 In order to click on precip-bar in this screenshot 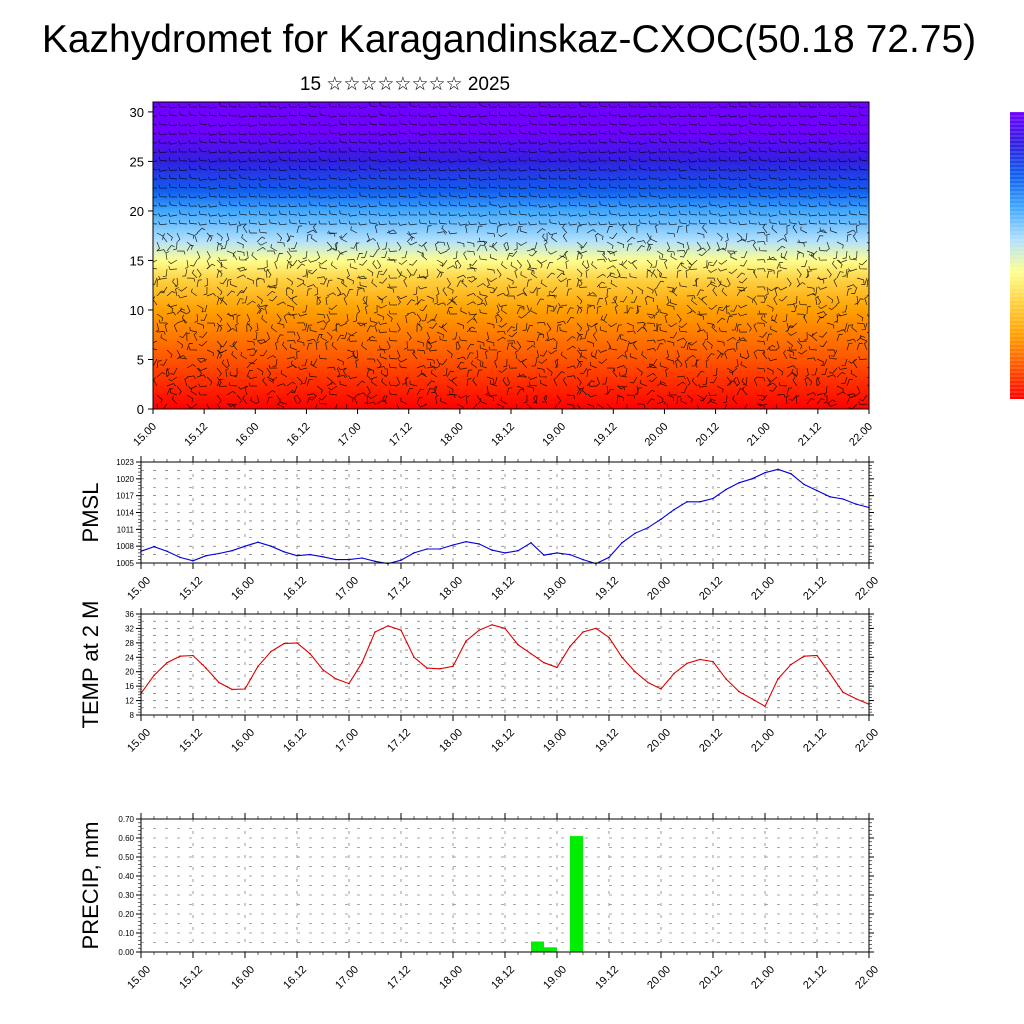, I will do `click(537, 946)`.